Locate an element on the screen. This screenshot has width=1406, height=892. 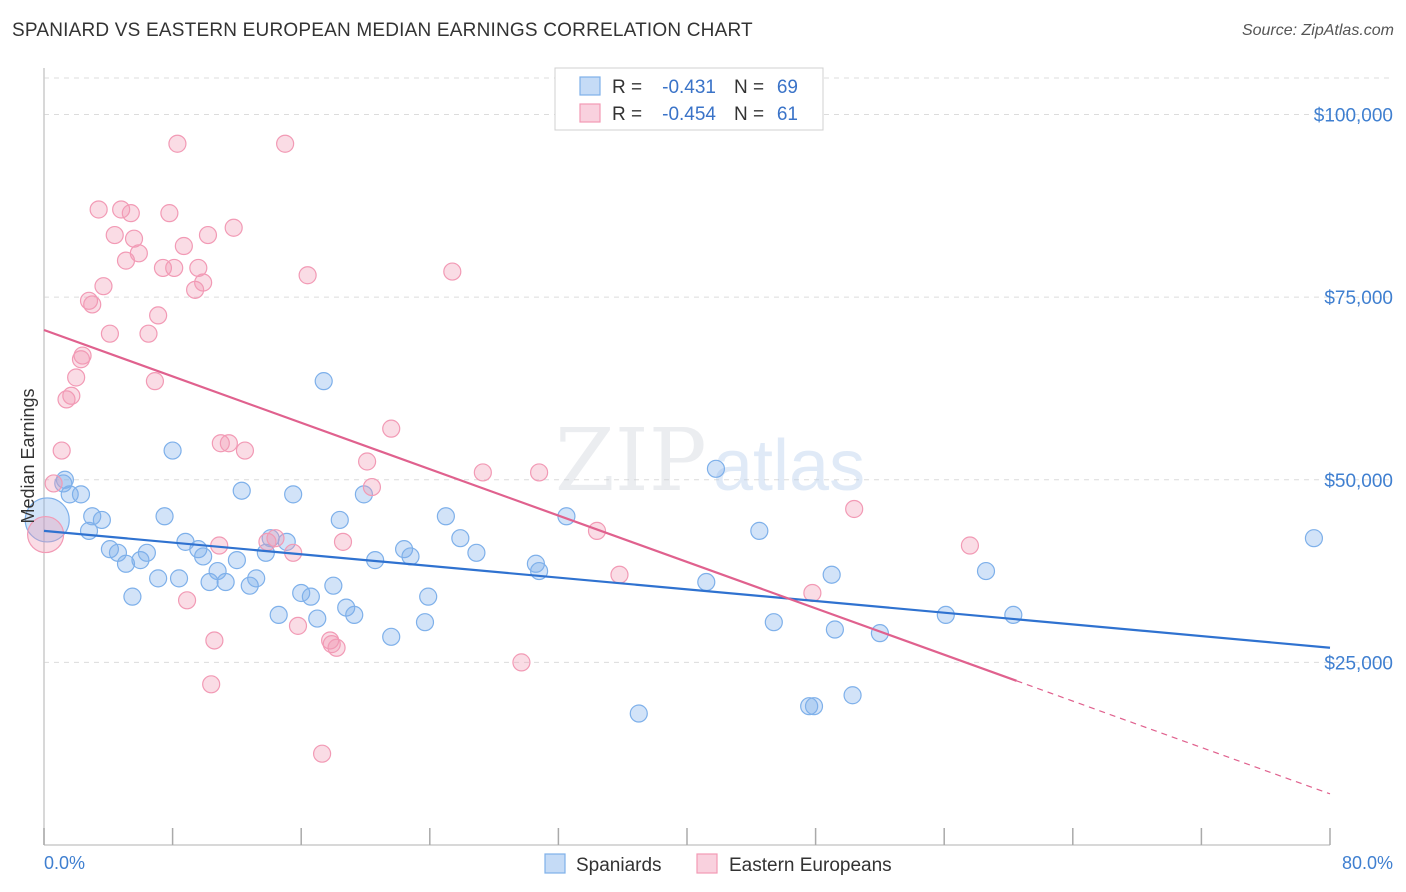
legend-r-value: -0.454 is located at coordinates (689, 114).